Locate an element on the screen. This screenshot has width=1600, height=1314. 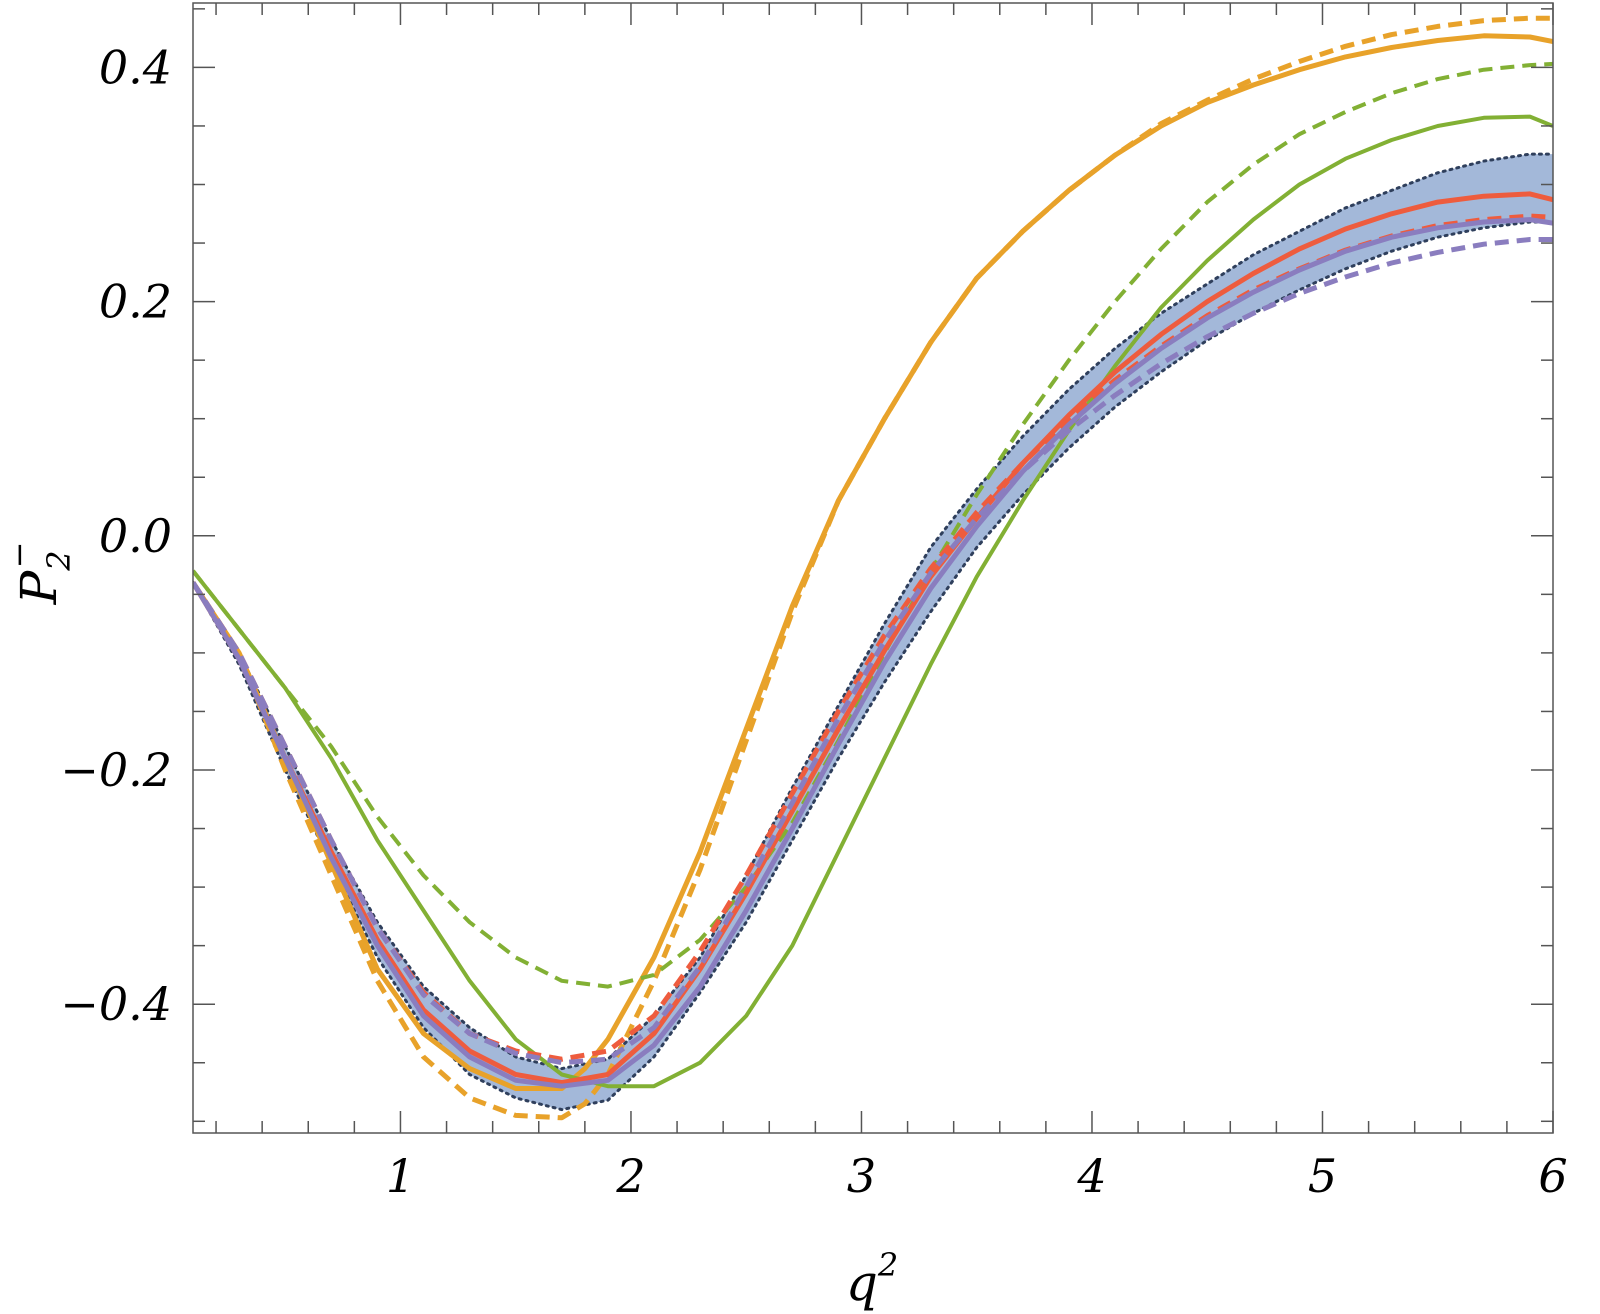
x-axis-title: q2 is located at coordinates (872, 1279).